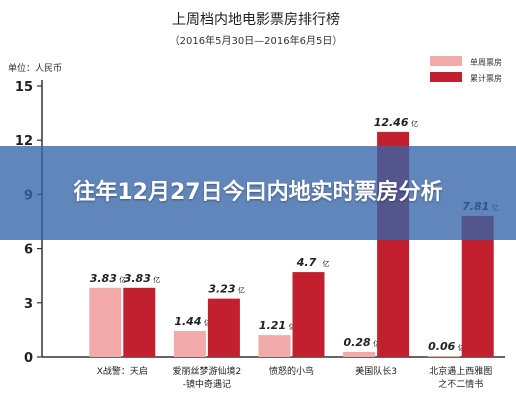 This screenshot has width=516, height=400. Describe the element at coordinates (207, 371) in the screenshot. I see `x-tick-label: 爱丽丝梦游仙境2` at that location.